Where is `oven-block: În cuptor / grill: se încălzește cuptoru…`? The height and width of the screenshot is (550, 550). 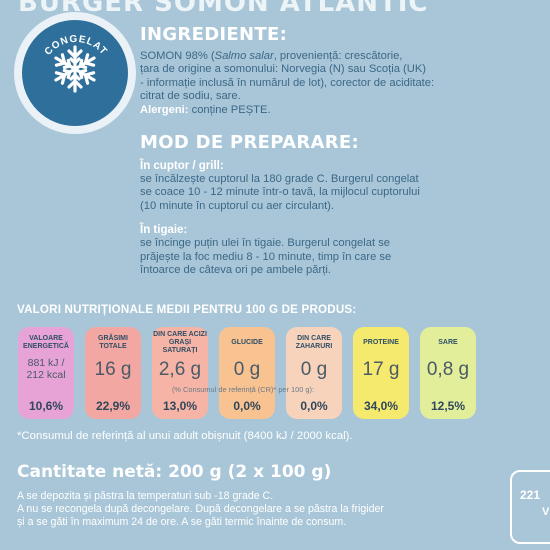 oven-block: În cuptor / grill: se încălzește cuptoru… is located at coordinates (340, 186).